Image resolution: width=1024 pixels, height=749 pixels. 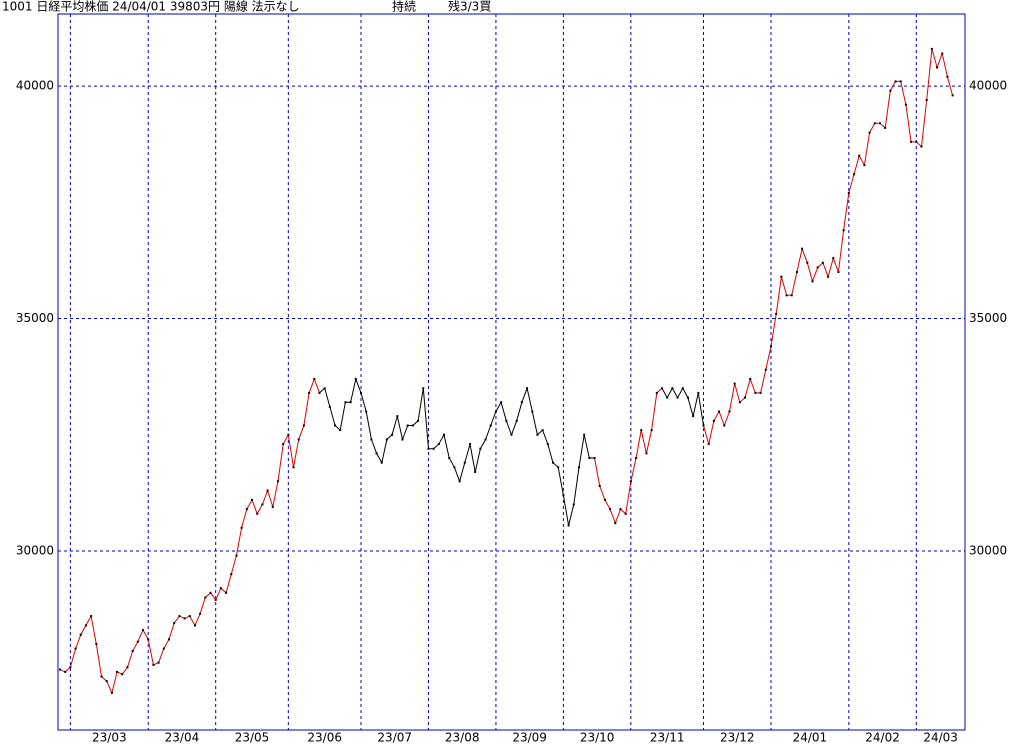 I want to click on x-tick-label: 24/03, so click(x=940, y=738).